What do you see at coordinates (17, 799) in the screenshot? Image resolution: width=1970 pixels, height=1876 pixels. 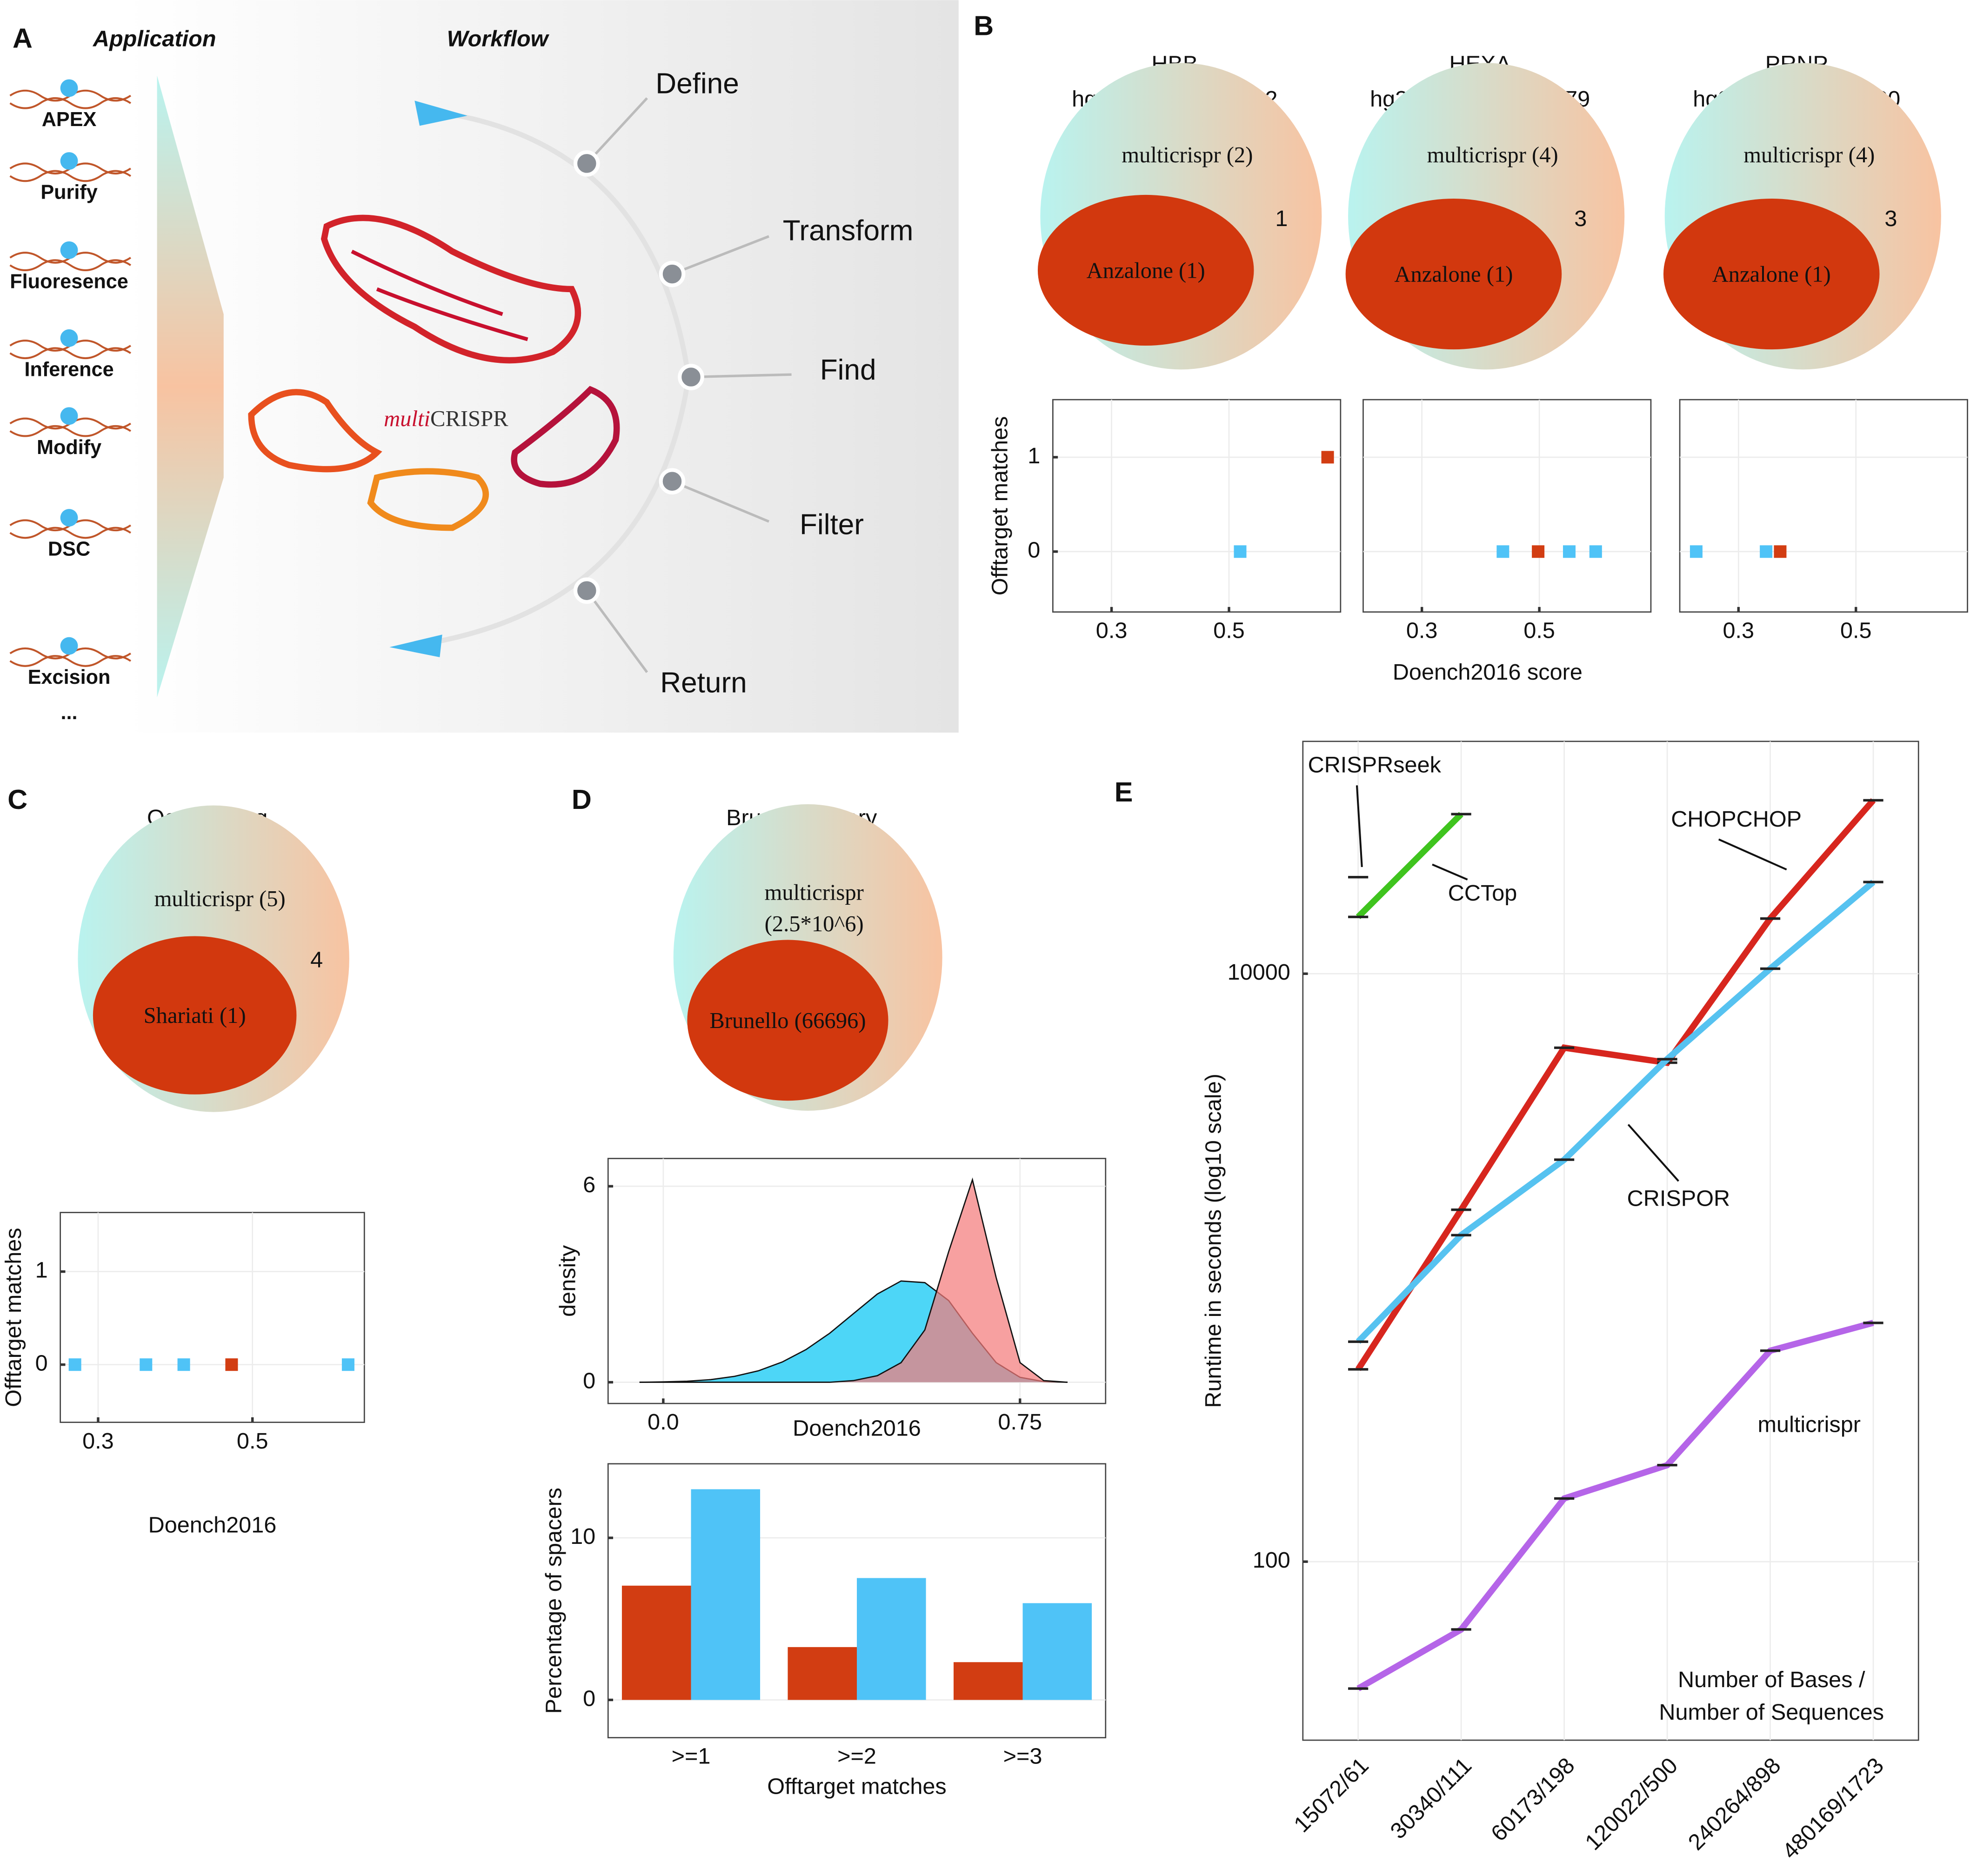 I see `panel-label: C` at bounding box center [17, 799].